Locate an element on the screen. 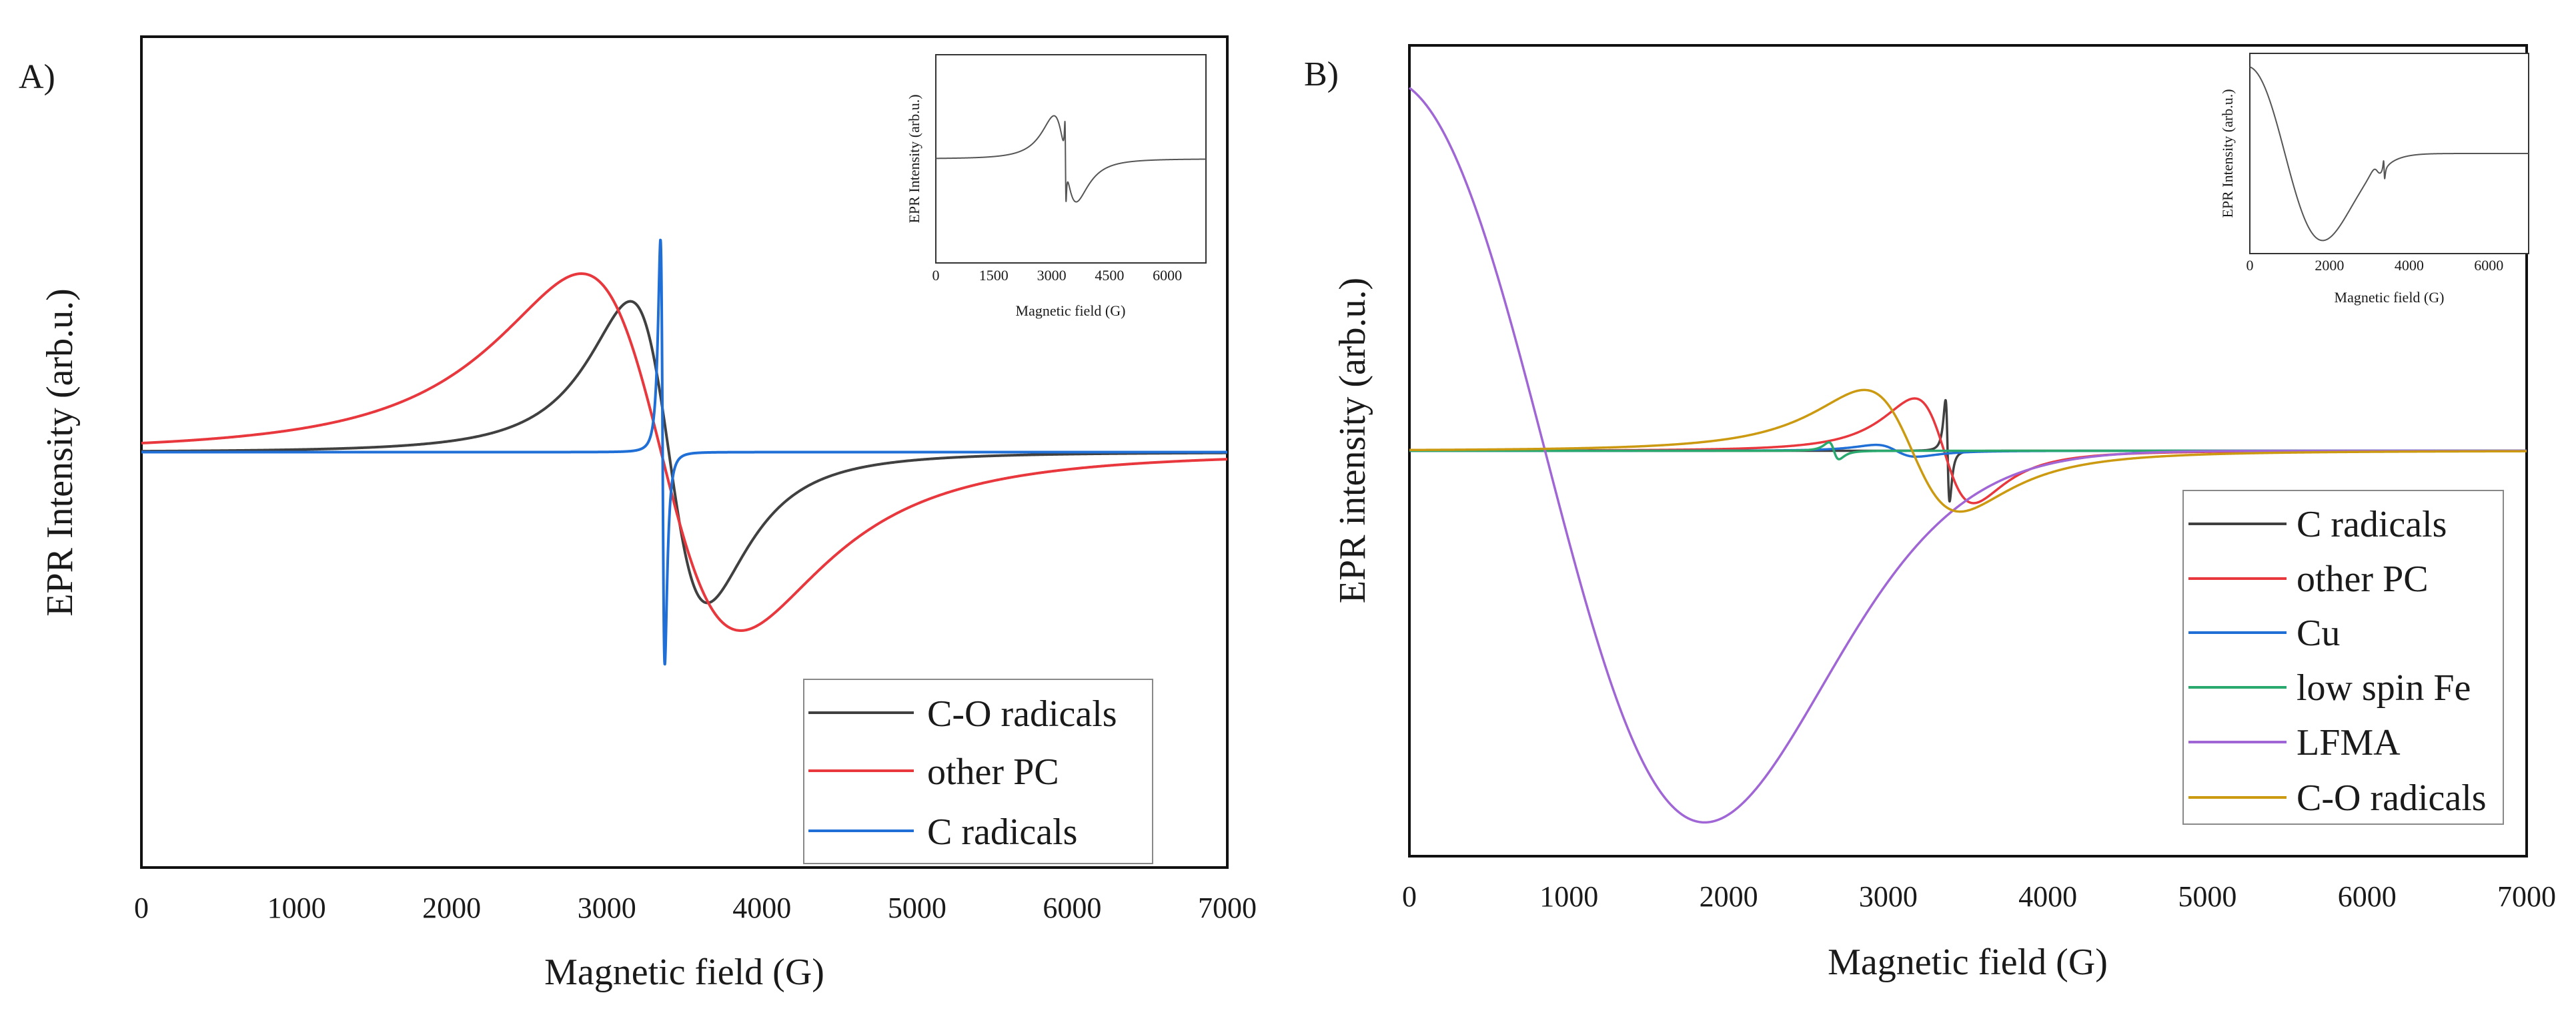  b-inset-x-axis-label: Magnetic field (G) is located at coordinates (2390, 297).